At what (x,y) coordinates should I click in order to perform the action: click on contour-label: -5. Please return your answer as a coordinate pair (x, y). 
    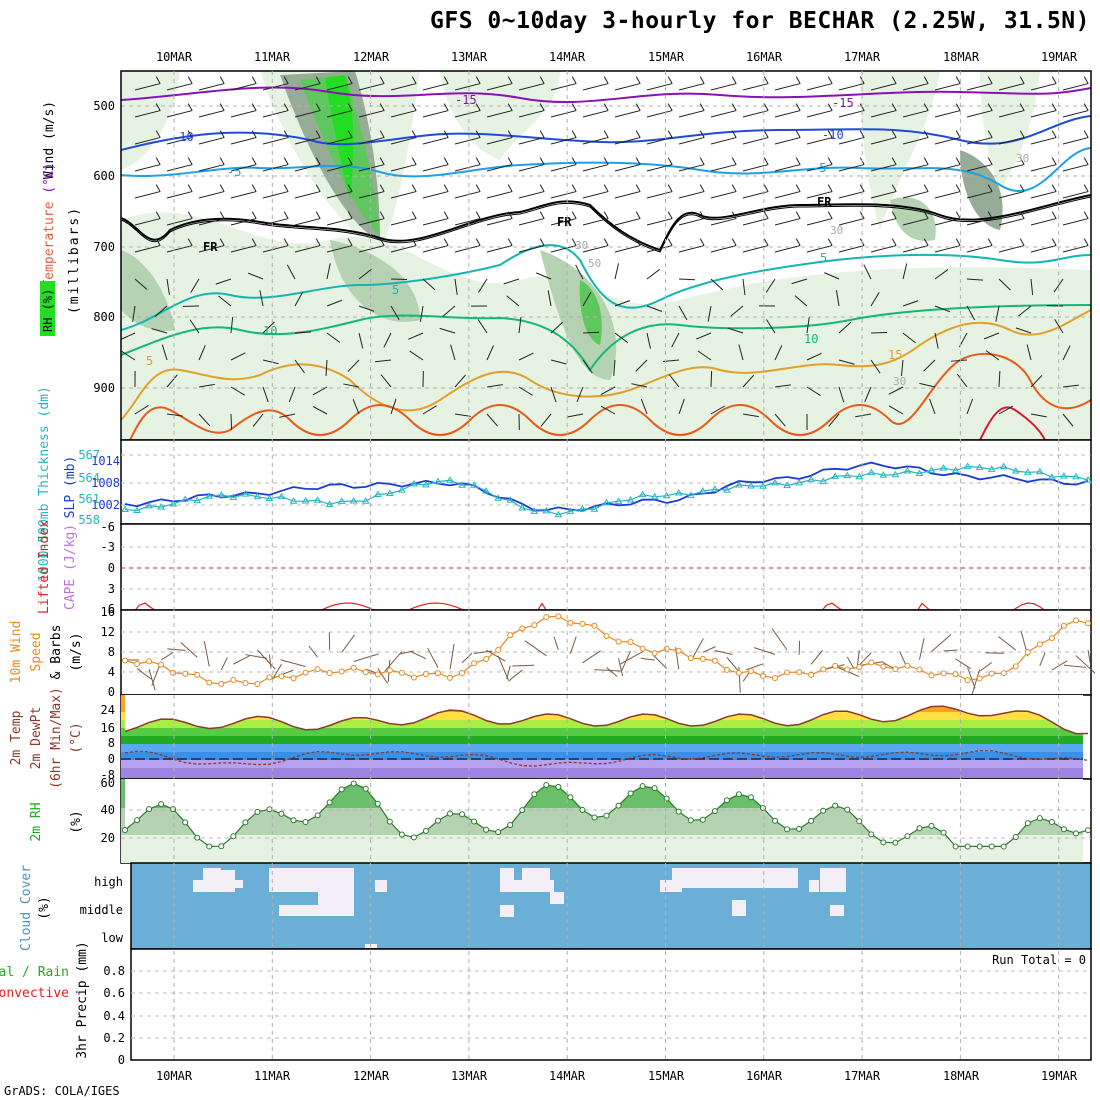
    Looking at the image, I should click on (819, 168).